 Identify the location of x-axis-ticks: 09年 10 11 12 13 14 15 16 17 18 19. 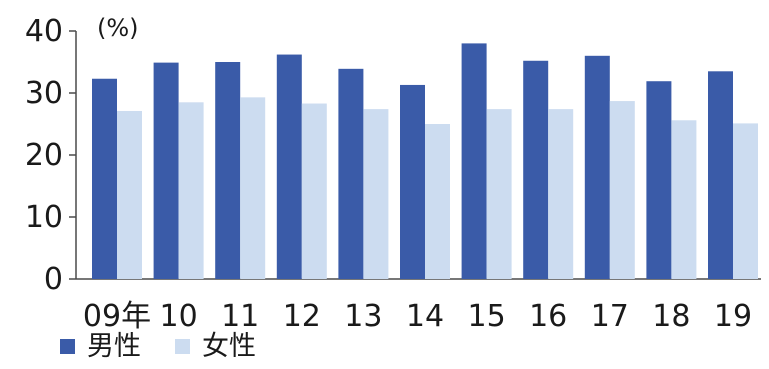
(417, 316).